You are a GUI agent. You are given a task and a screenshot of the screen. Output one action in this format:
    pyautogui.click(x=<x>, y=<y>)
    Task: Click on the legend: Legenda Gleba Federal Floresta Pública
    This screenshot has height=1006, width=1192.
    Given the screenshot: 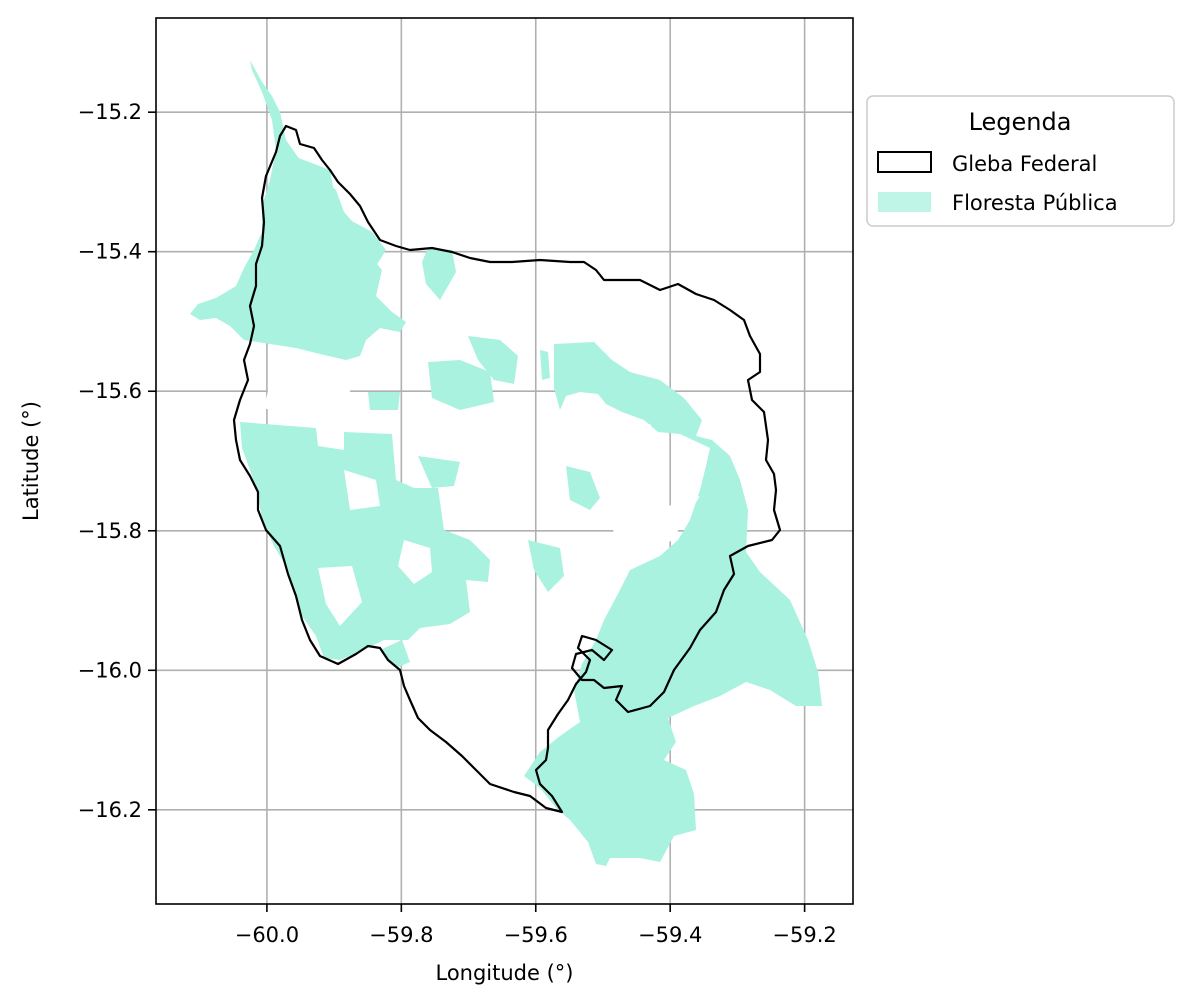 What is the action you would take?
    pyautogui.click(x=1020, y=161)
    